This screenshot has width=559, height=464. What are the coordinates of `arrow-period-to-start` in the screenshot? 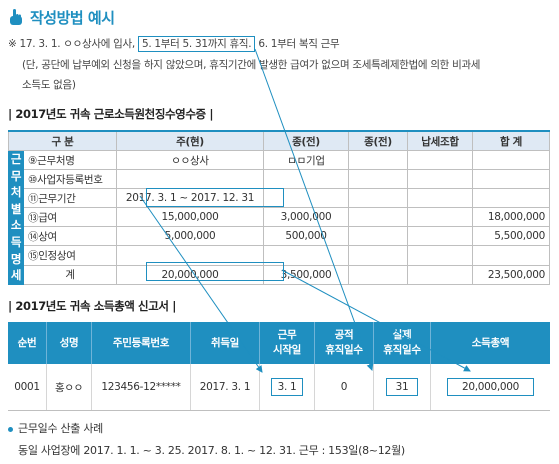 It's located at (201, 284).